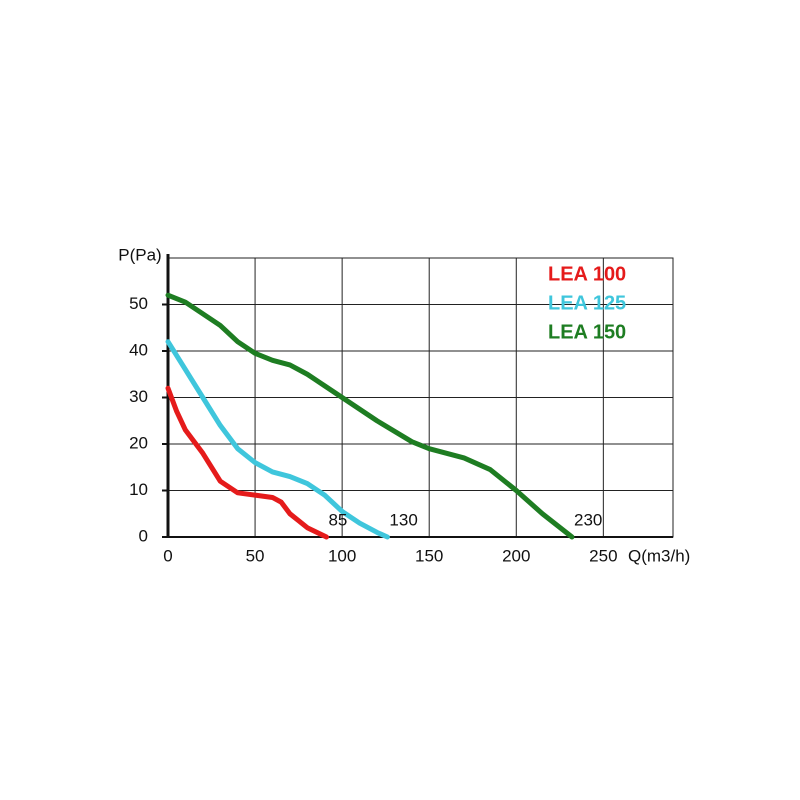  What do you see at coordinates (138, 396) in the screenshot?
I see `y-tick-label: 30` at bounding box center [138, 396].